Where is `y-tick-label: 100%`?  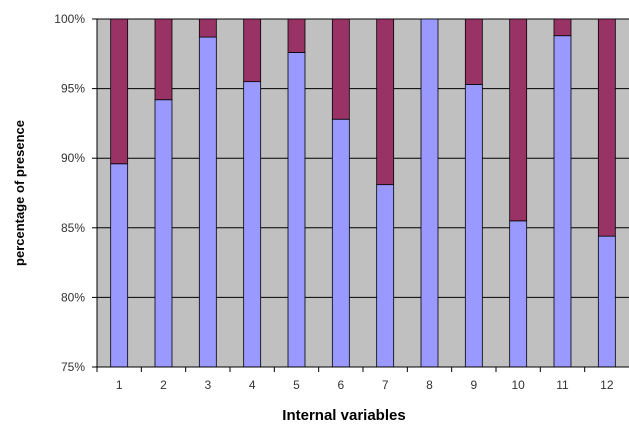 y-tick-label: 100% is located at coordinates (69, 19).